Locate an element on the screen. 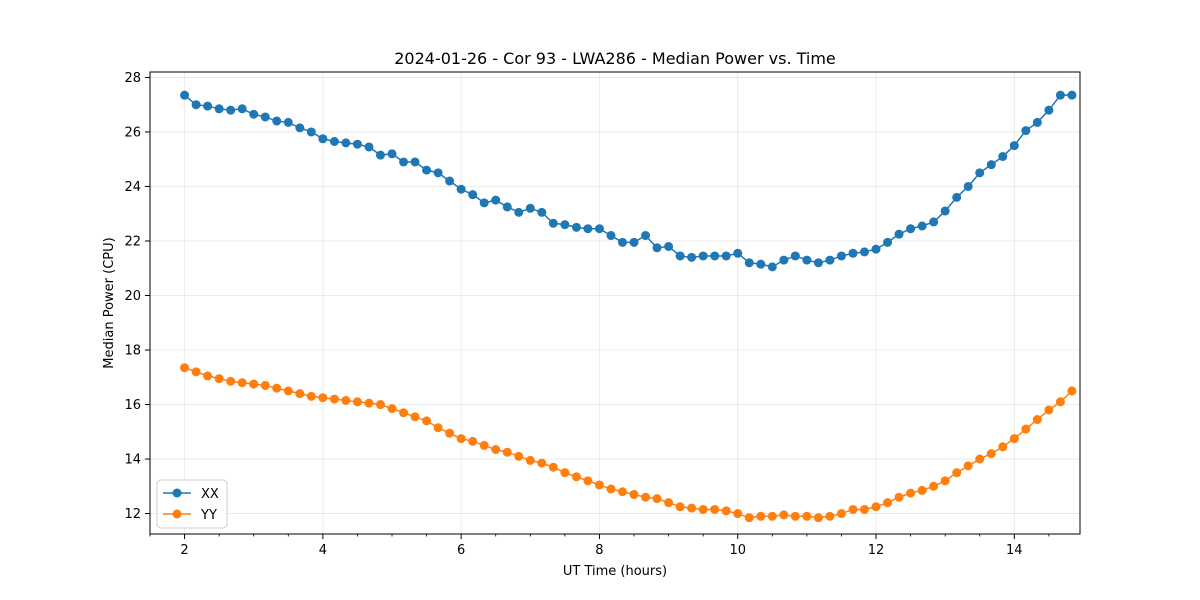 This screenshot has height=600, width=1200. y-tick-label: 28 is located at coordinates (132, 78).